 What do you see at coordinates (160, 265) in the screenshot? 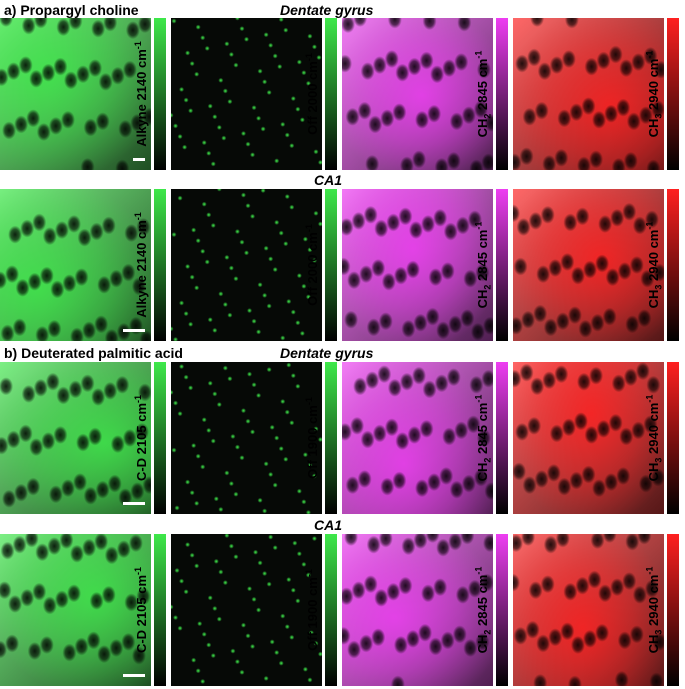
I see `colorbar-r2-c1` at bounding box center [160, 265].